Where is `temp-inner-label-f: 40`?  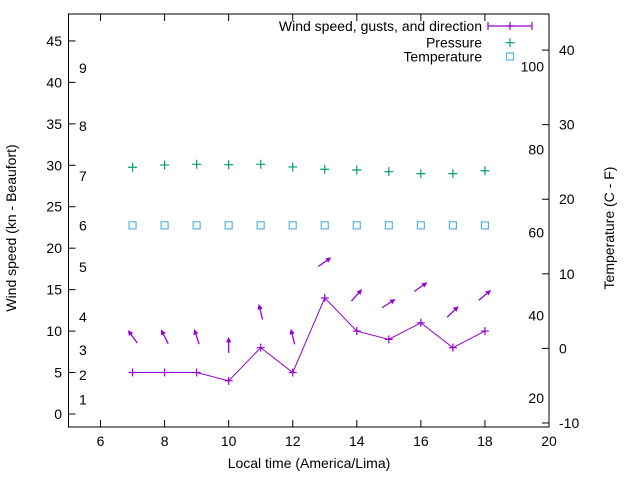 temp-inner-label-f: 40 is located at coordinates (536, 315).